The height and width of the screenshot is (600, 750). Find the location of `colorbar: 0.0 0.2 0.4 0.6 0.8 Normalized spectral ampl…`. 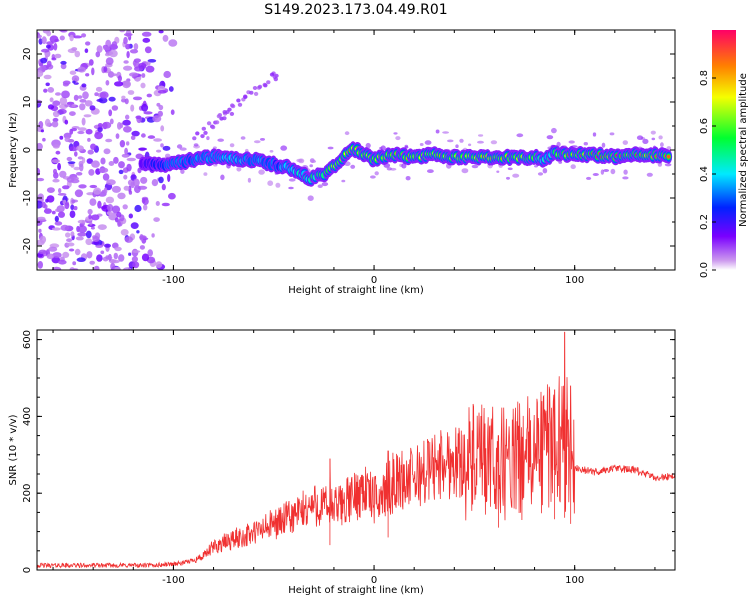

colorbar: 0.0 0.2 0.4 0.6 0.8 Normalized spectral ampl… is located at coordinates (724, 154).